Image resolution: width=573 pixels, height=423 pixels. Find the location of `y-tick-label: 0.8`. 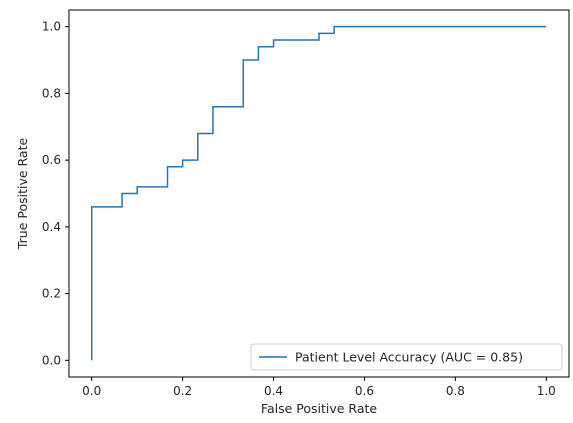

y-tick-label: 0.8 is located at coordinates (51, 93).